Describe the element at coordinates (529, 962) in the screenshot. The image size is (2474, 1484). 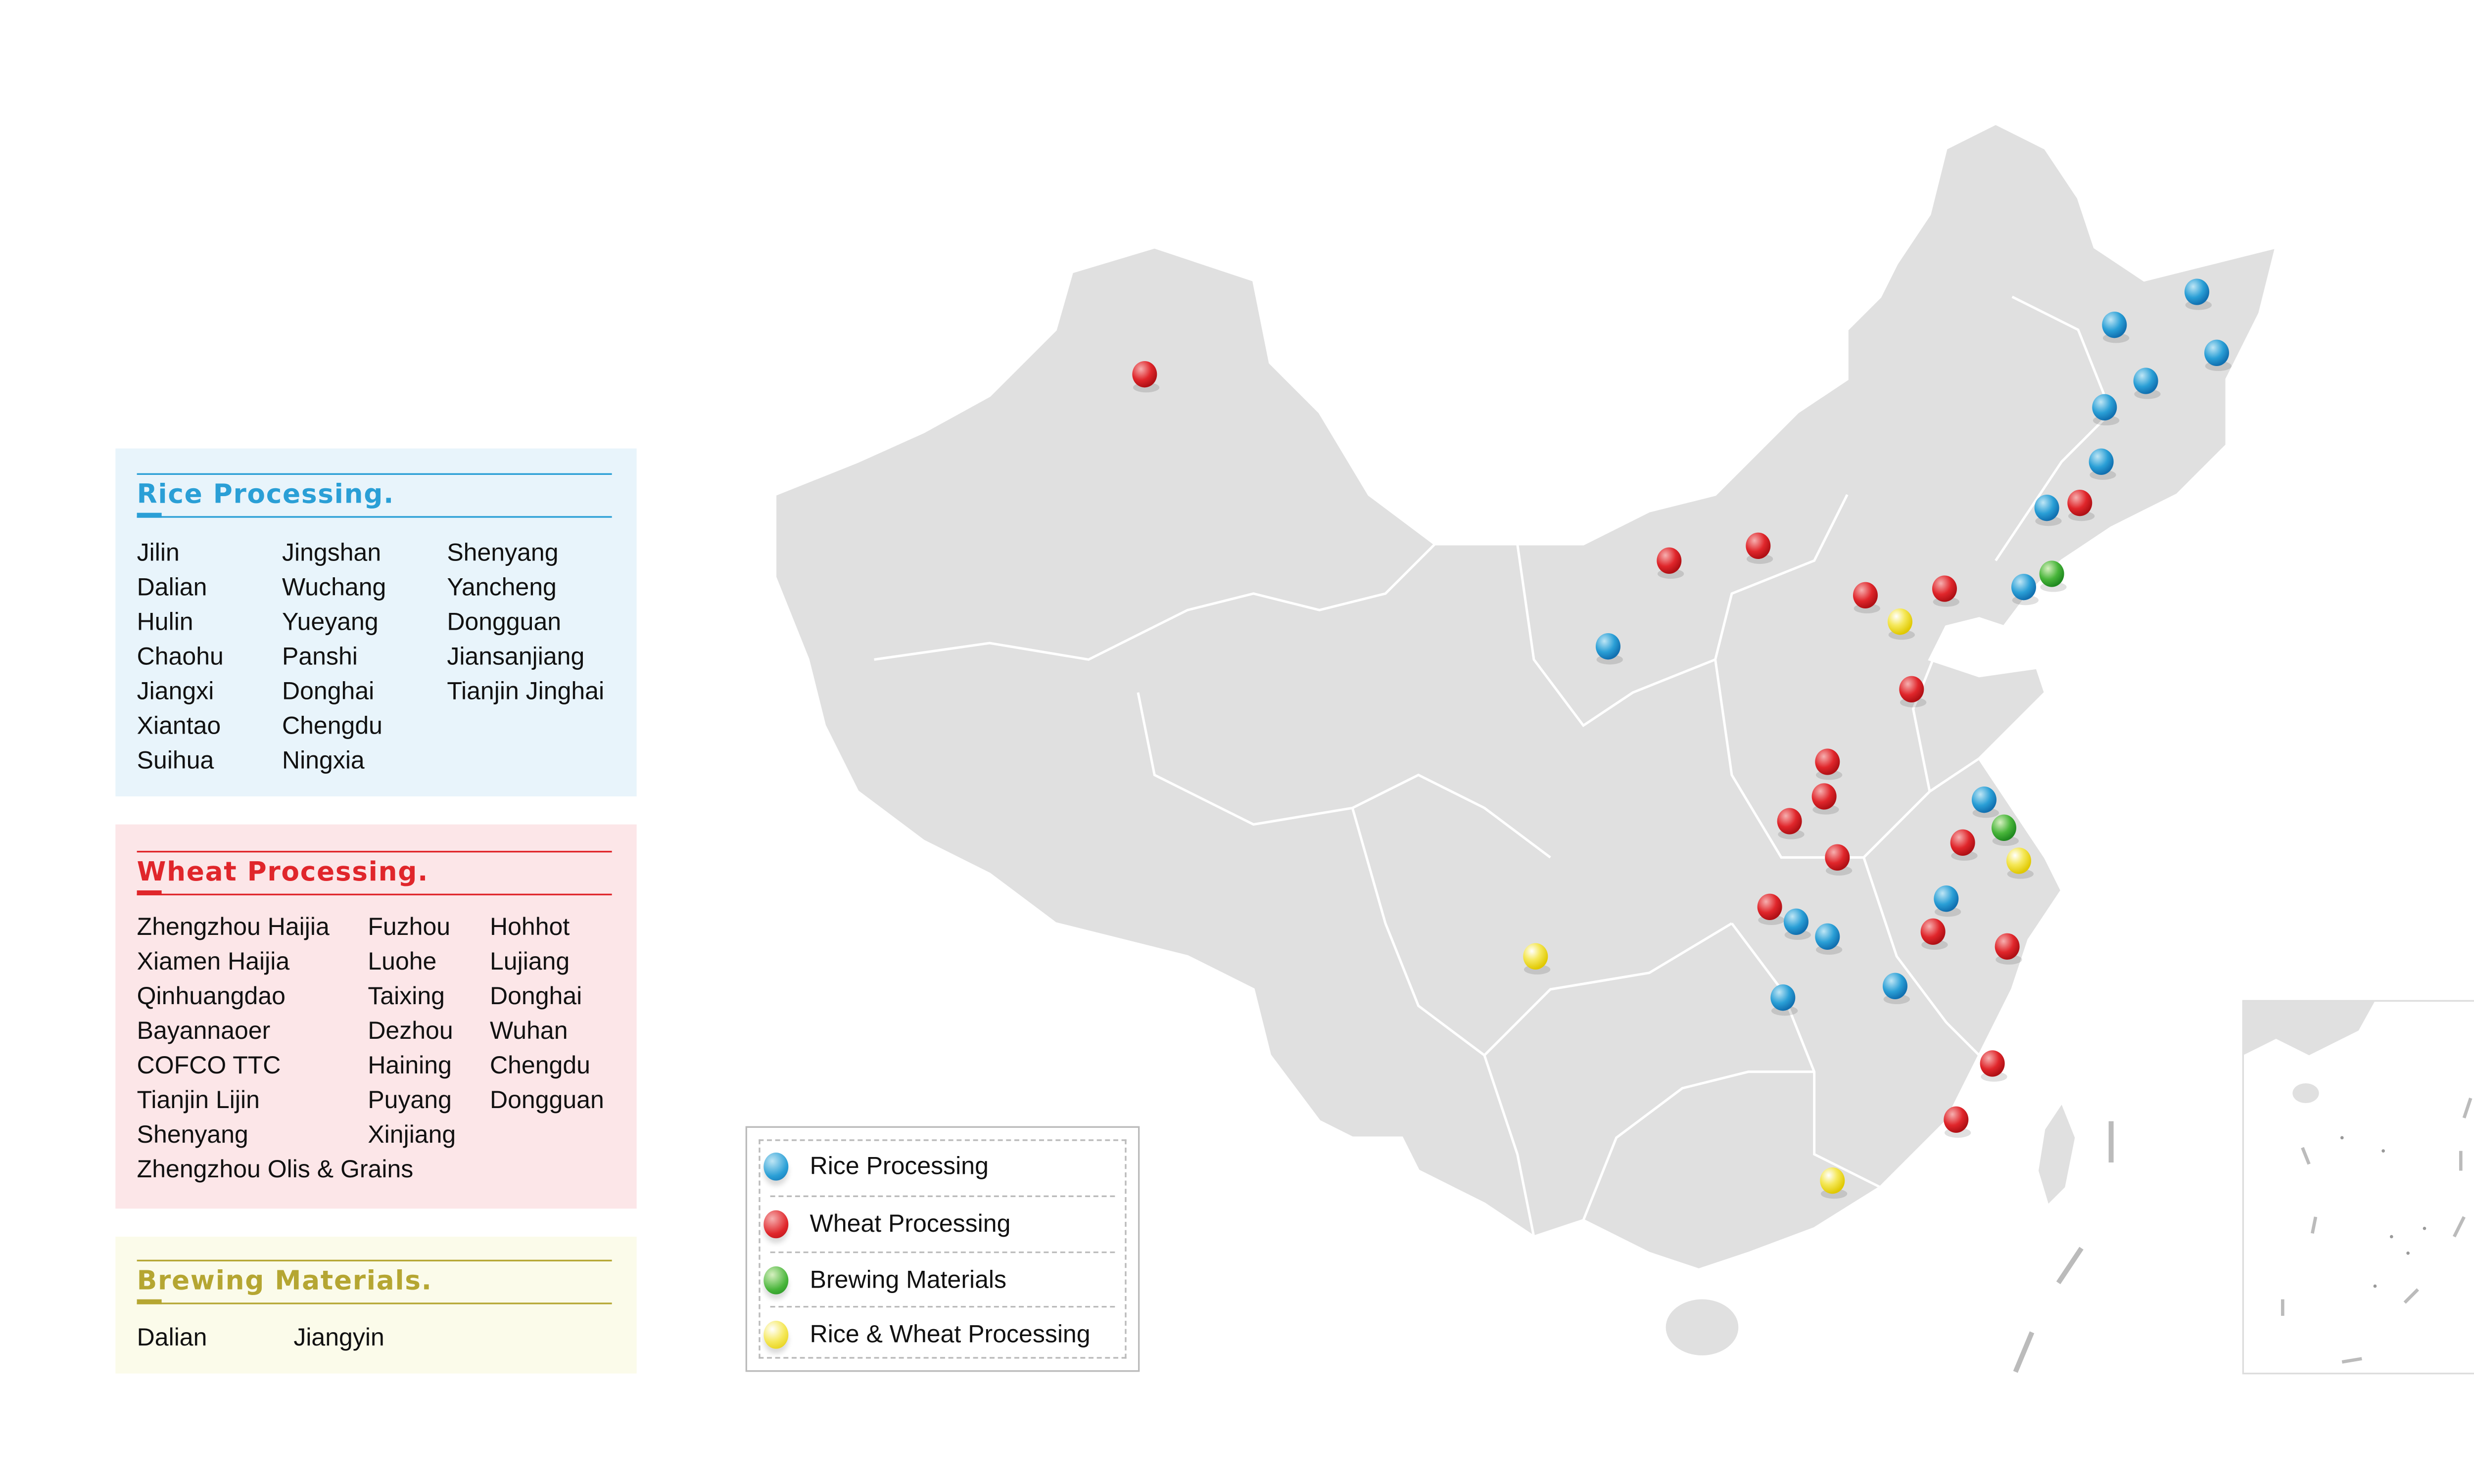
I see `location-name: Lujiang` at that location.